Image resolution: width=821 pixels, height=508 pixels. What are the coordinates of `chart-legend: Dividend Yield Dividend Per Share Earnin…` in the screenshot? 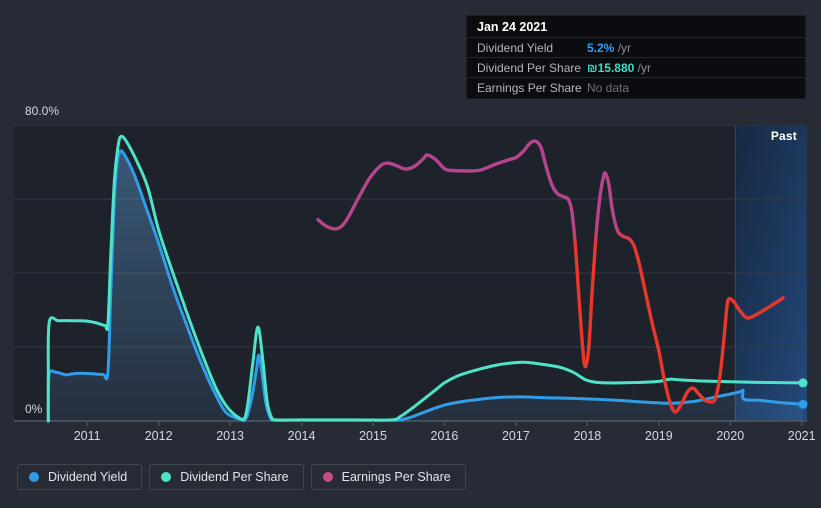 It's located at (241, 477).